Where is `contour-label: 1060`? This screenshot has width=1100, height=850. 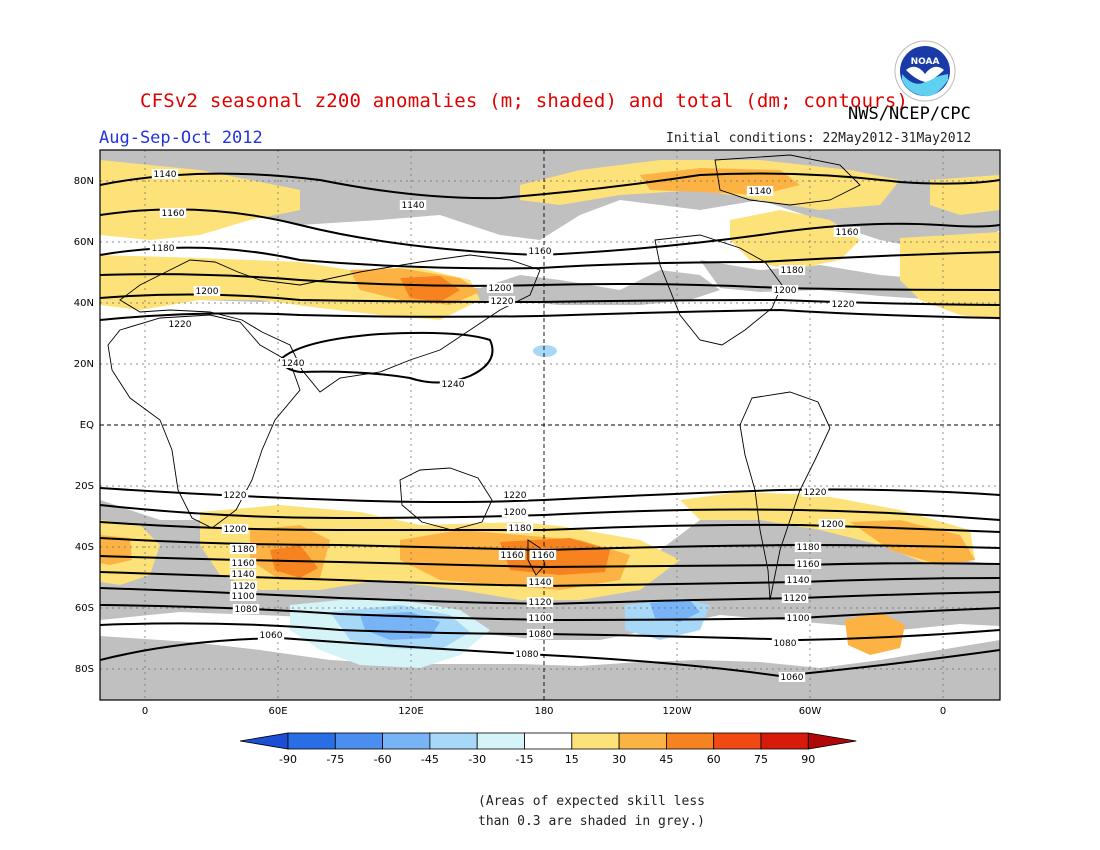 contour-label: 1060 is located at coordinates (271, 635).